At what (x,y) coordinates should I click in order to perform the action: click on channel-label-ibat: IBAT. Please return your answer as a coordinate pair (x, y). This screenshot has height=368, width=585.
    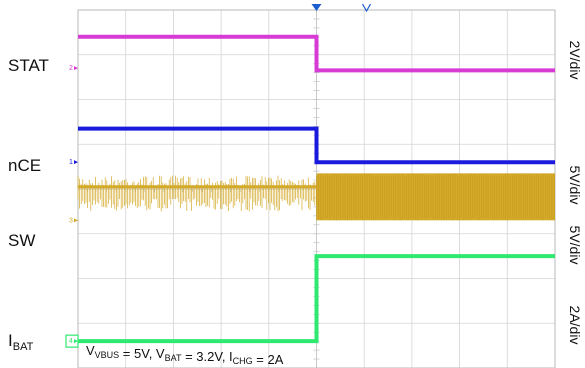
    Looking at the image, I should click on (21, 342).